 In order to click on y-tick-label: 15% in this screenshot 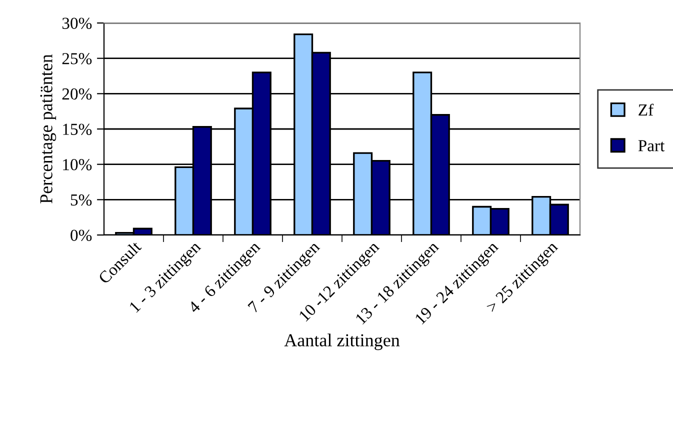, I will do `click(77, 129)`.